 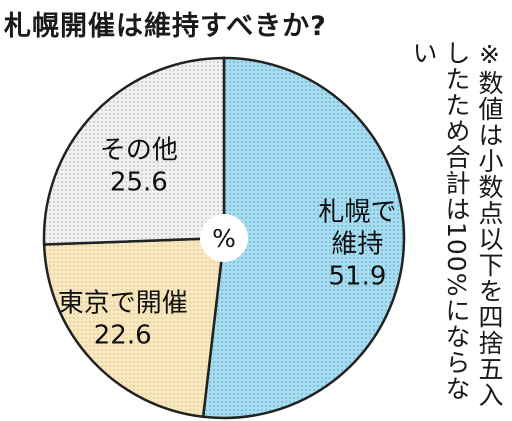 What do you see at coordinates (357, 244) in the screenshot?
I see `slice-1-name-line-2: 維持` at bounding box center [357, 244].